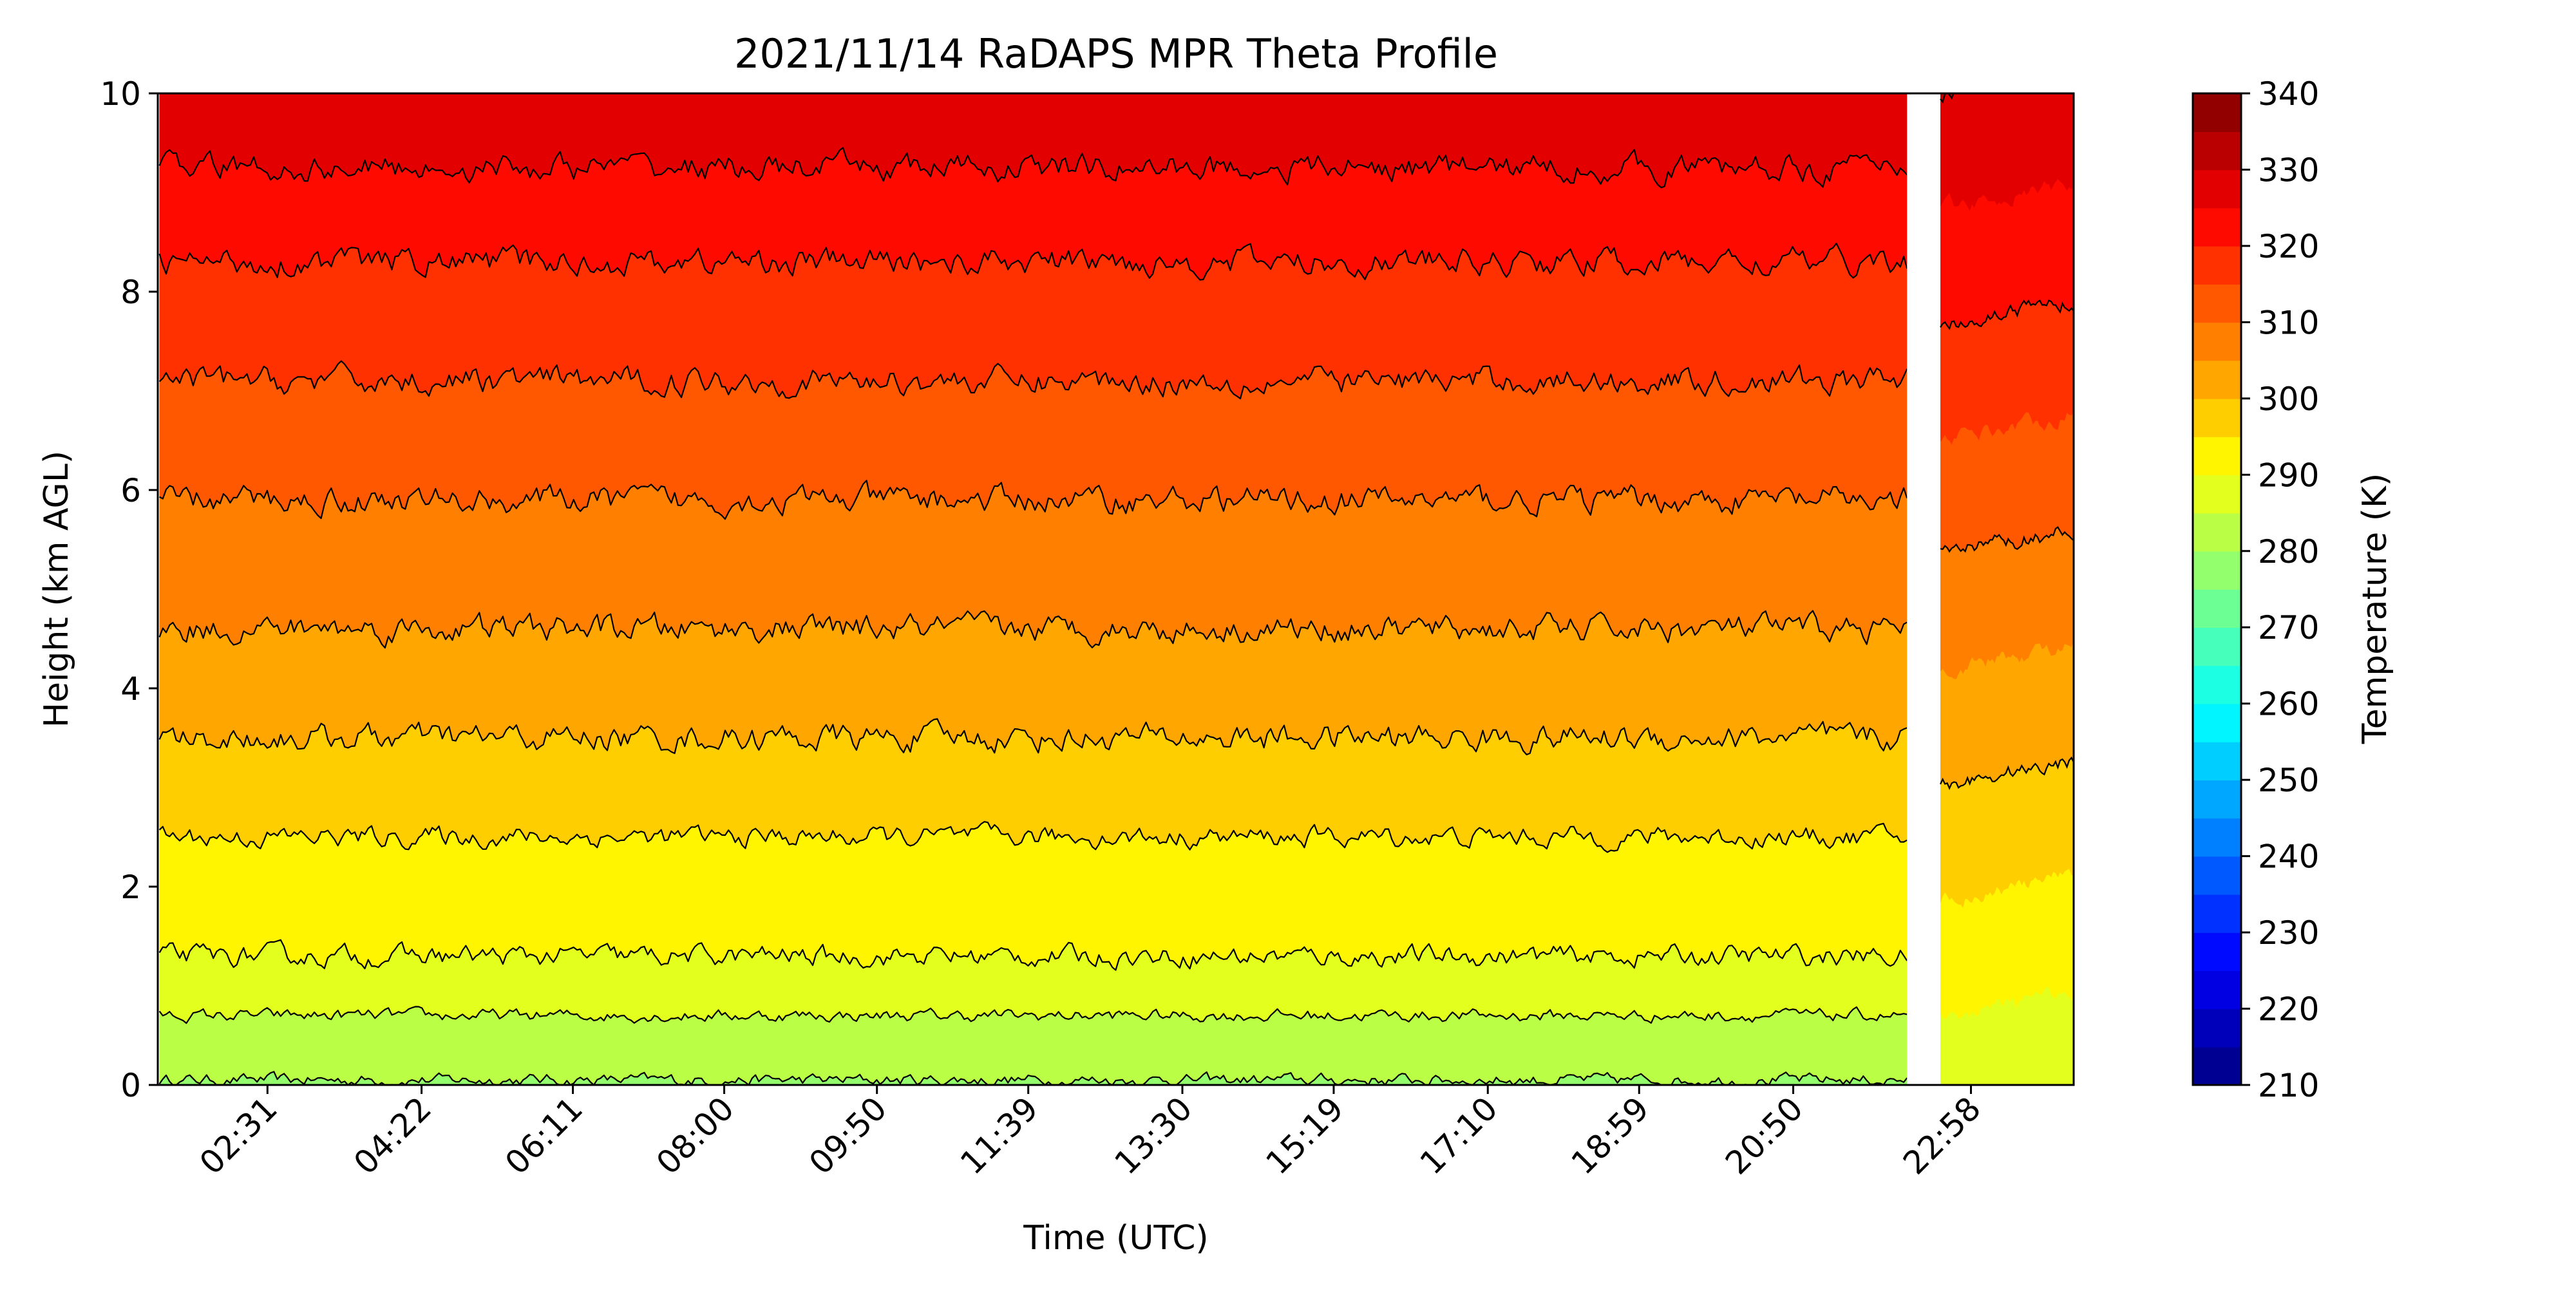  What do you see at coordinates (2289, 857) in the screenshot?
I see `colorbar-tick-label: 240` at bounding box center [2289, 857].